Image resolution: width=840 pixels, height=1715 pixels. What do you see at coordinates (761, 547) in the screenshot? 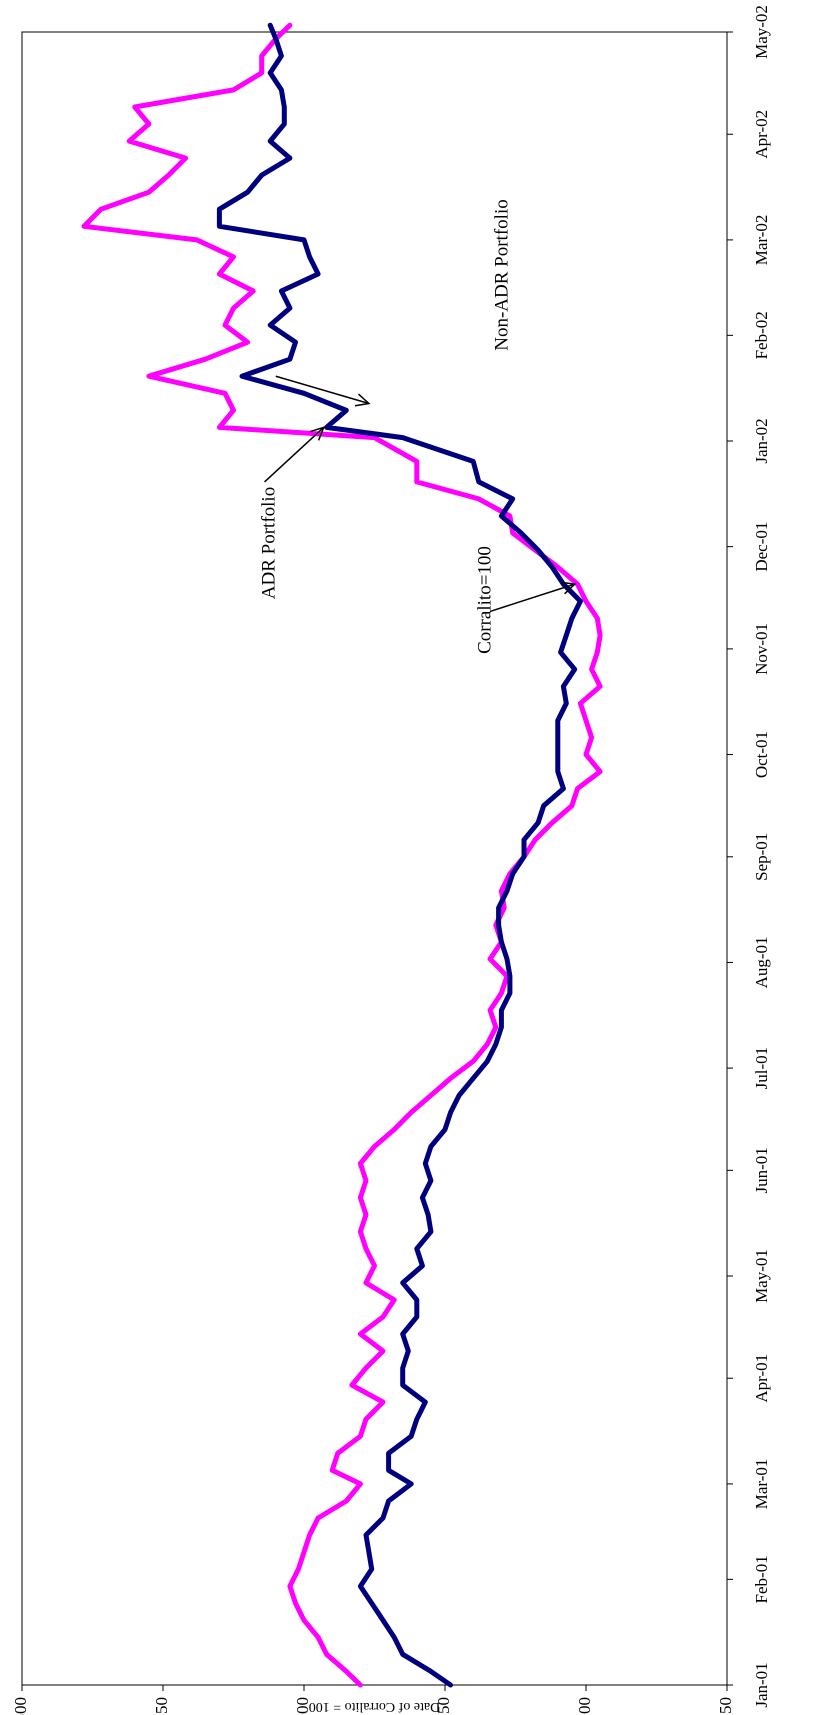
I see `x-tick-label: Dec-01` at bounding box center [761, 547].